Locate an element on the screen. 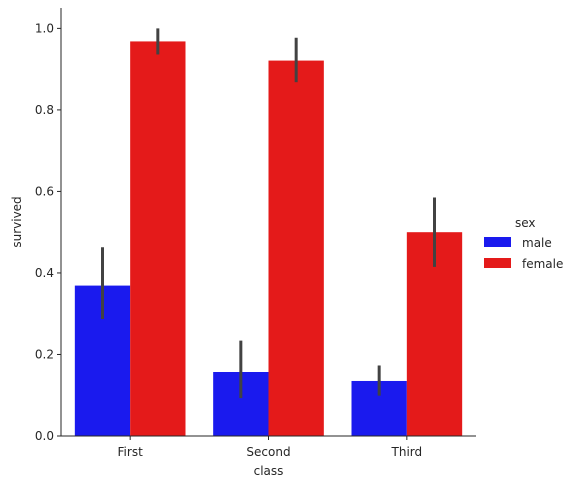 The width and height of the screenshot is (583, 489). legend: sex male female is located at coordinates (523, 243).